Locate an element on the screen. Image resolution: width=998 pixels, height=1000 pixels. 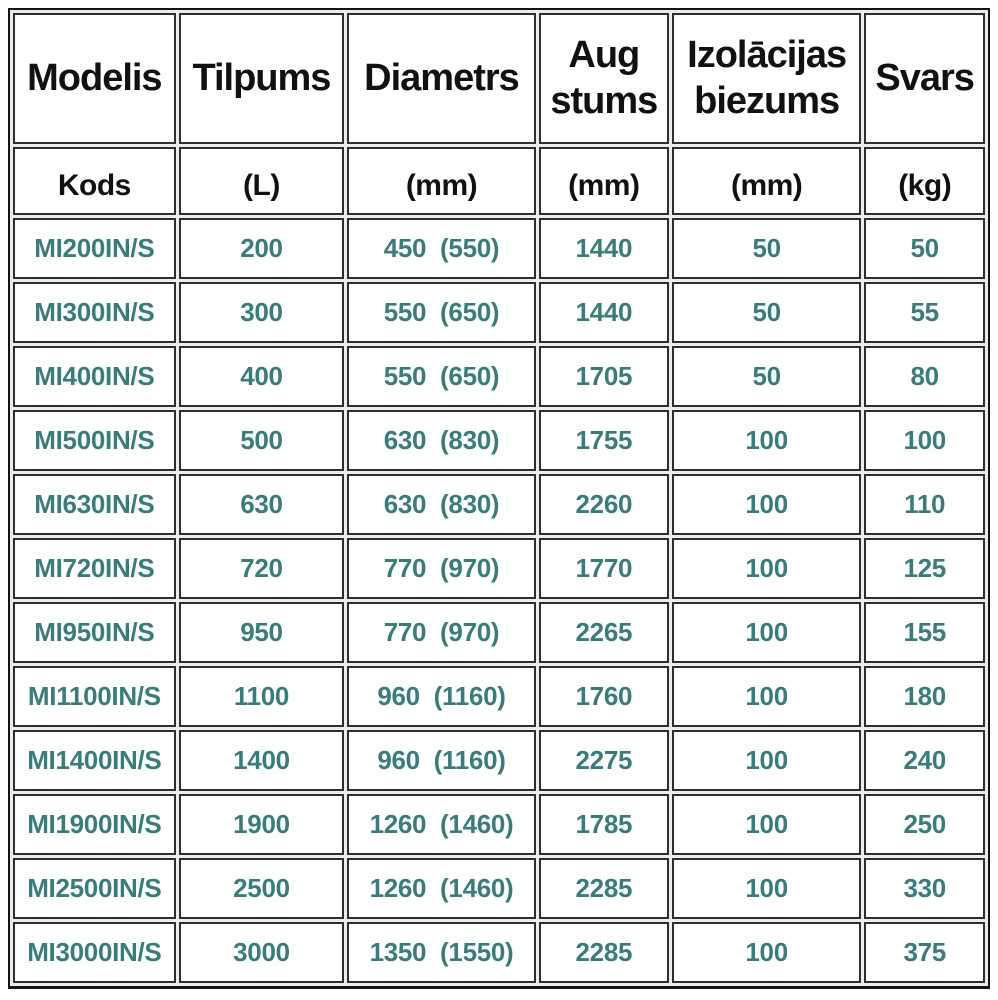
column-title-cell: Svars is located at coordinates (924, 78).